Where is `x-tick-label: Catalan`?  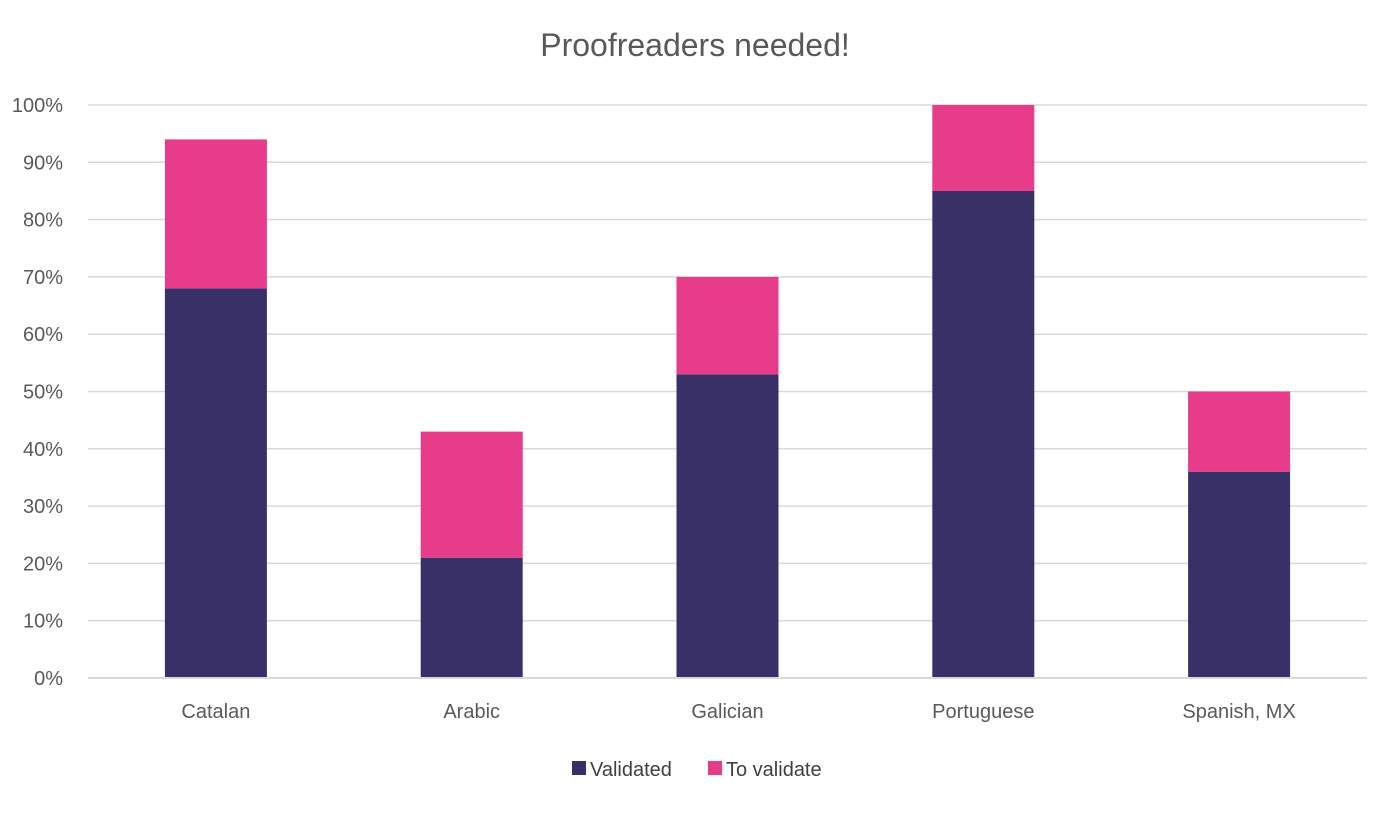
x-tick-label: Catalan is located at coordinates (215, 712).